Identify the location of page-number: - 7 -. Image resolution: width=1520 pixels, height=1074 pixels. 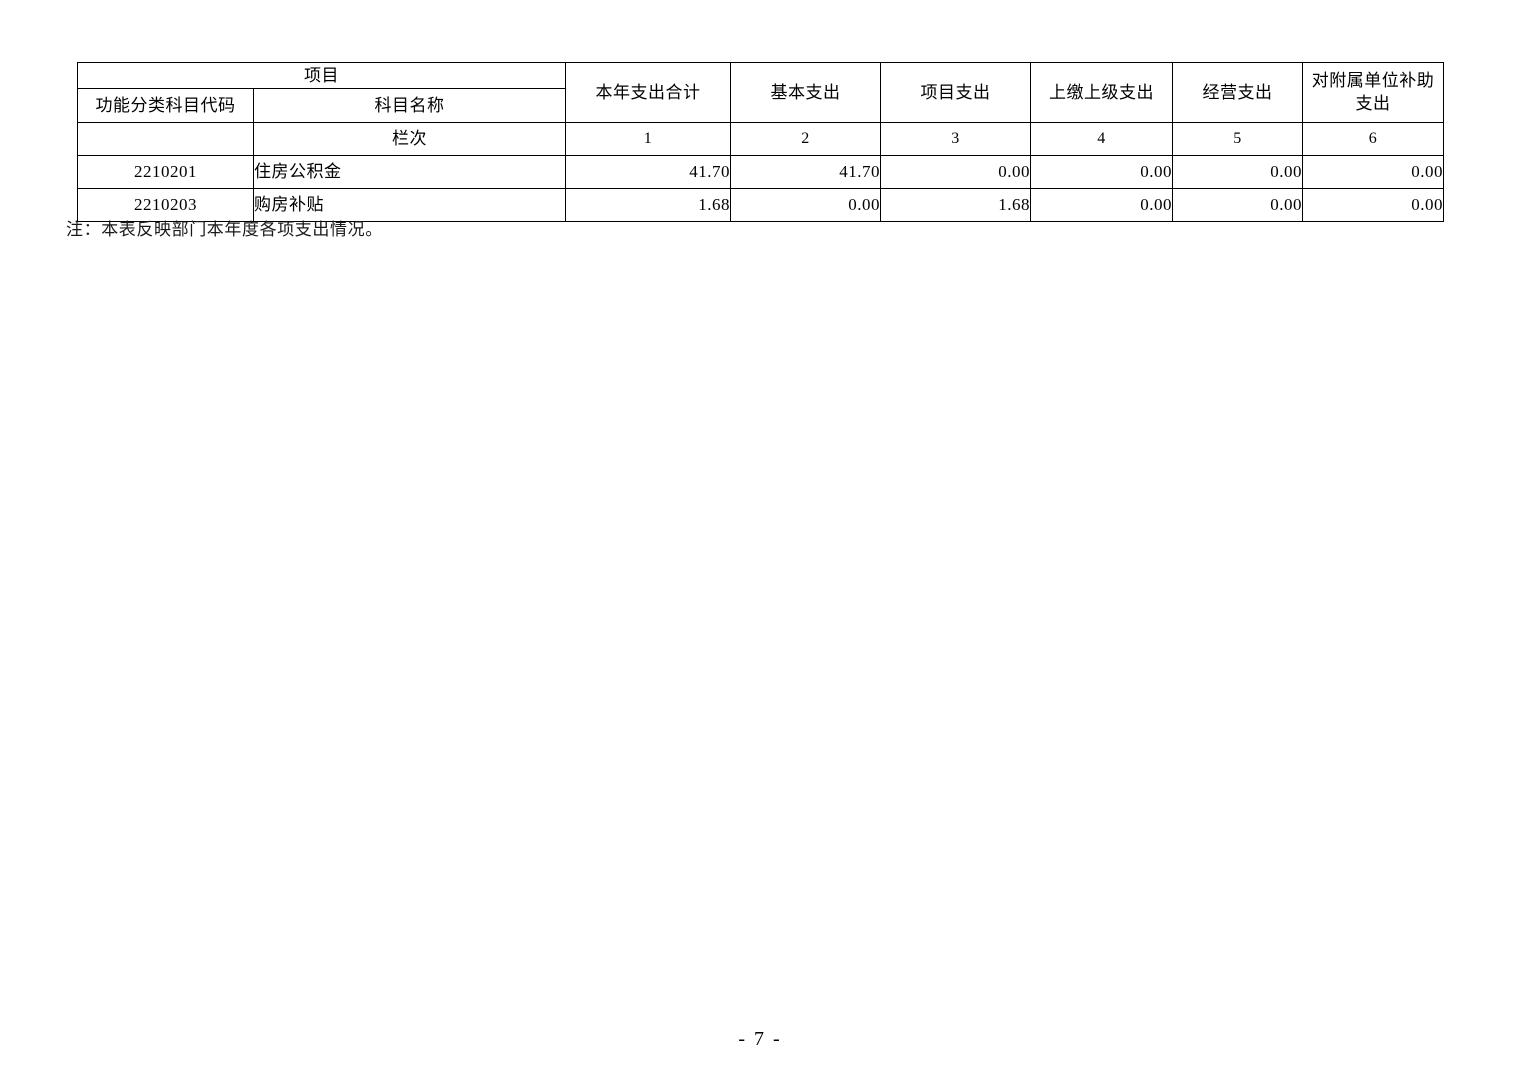
(760, 1039).